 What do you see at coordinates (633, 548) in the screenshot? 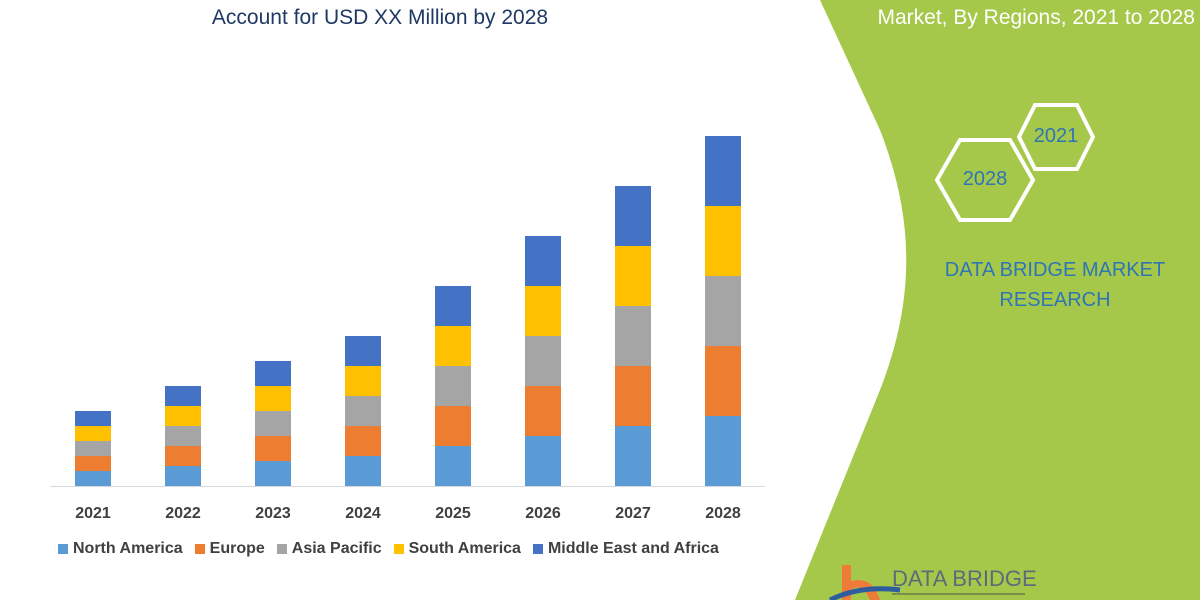
I see `legend-label: Middle East and Africa` at bounding box center [633, 548].